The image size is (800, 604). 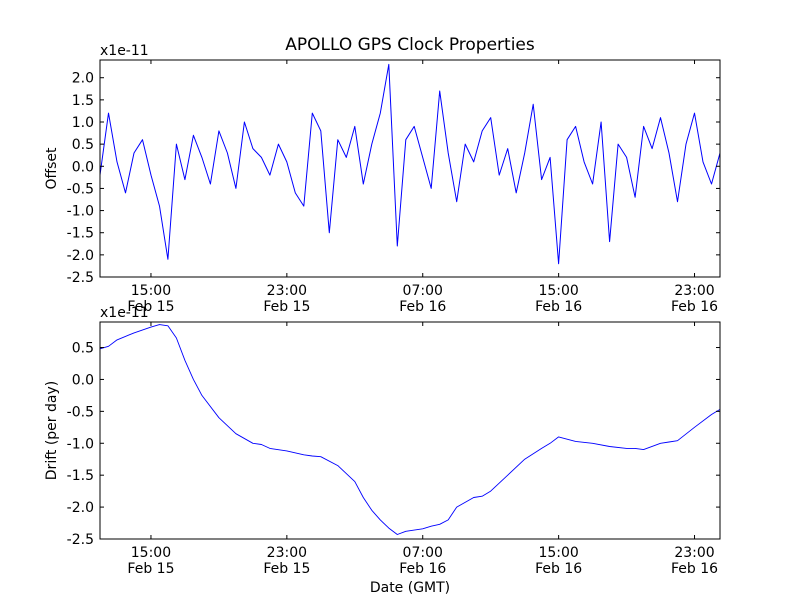 What do you see at coordinates (83, 123) in the screenshot?
I see `y-tick-label: 1.0` at bounding box center [83, 123].